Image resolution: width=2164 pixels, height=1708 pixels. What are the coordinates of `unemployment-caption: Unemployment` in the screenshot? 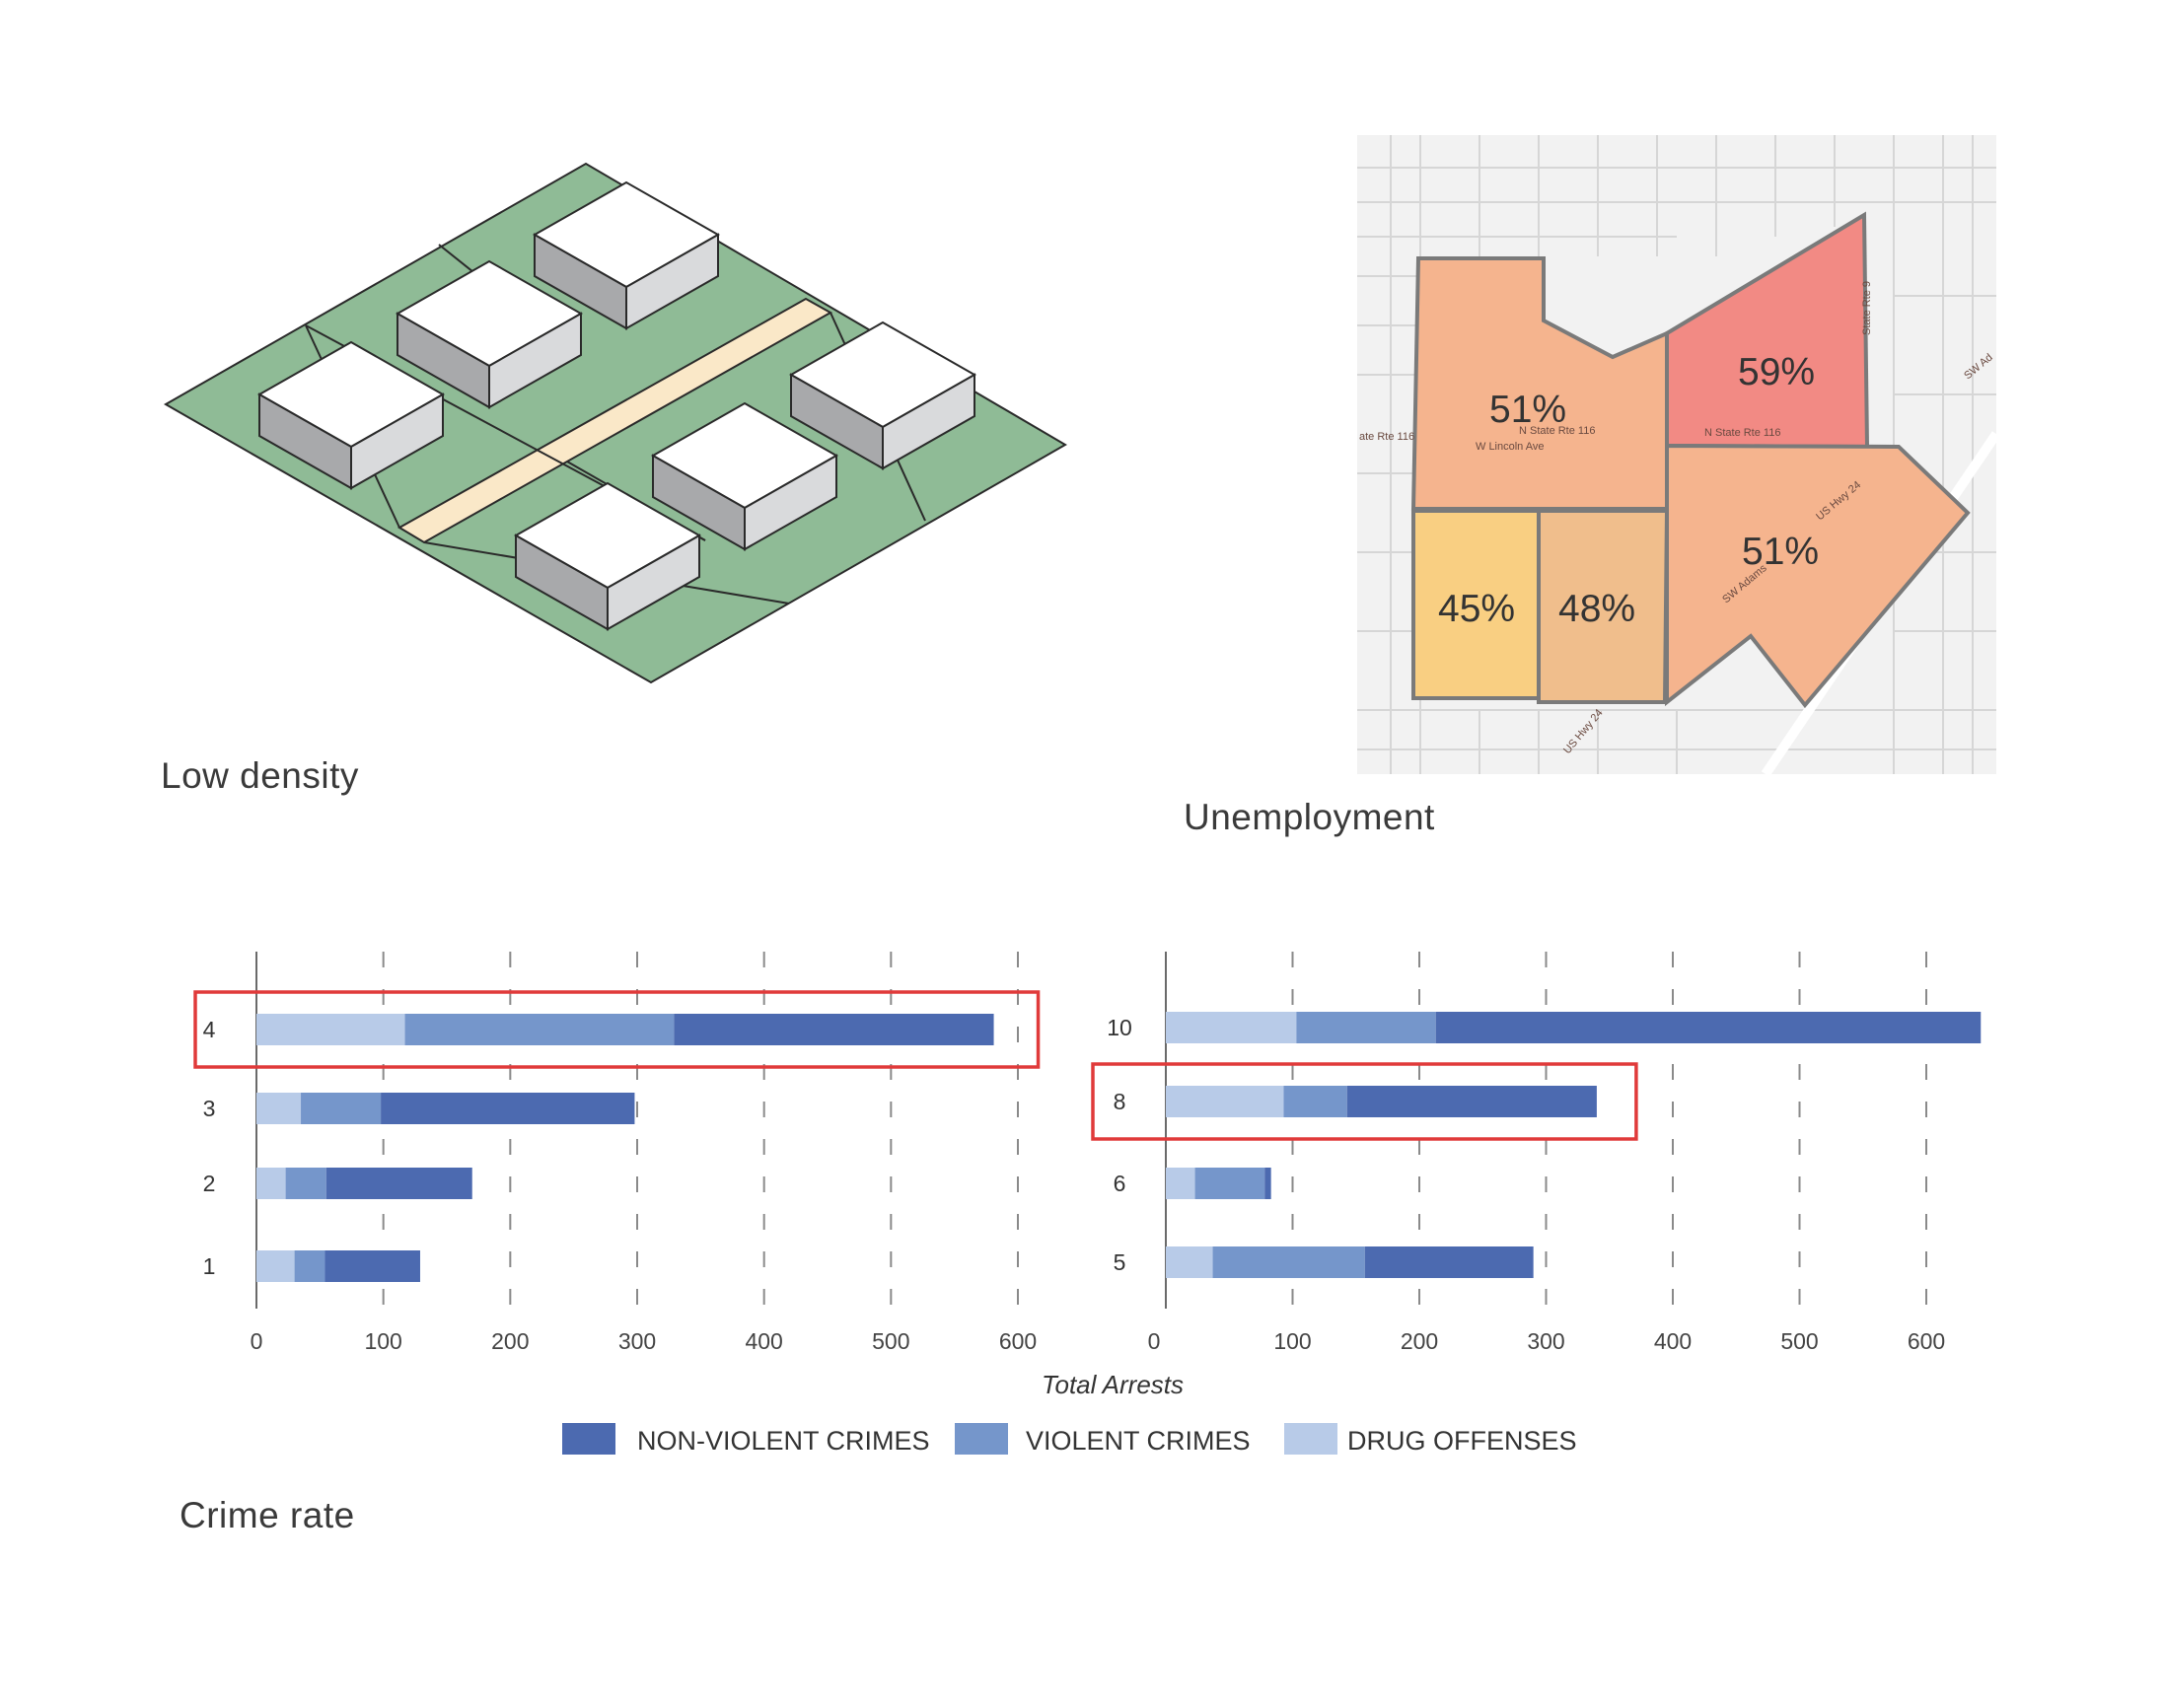 It's located at (1309, 817).